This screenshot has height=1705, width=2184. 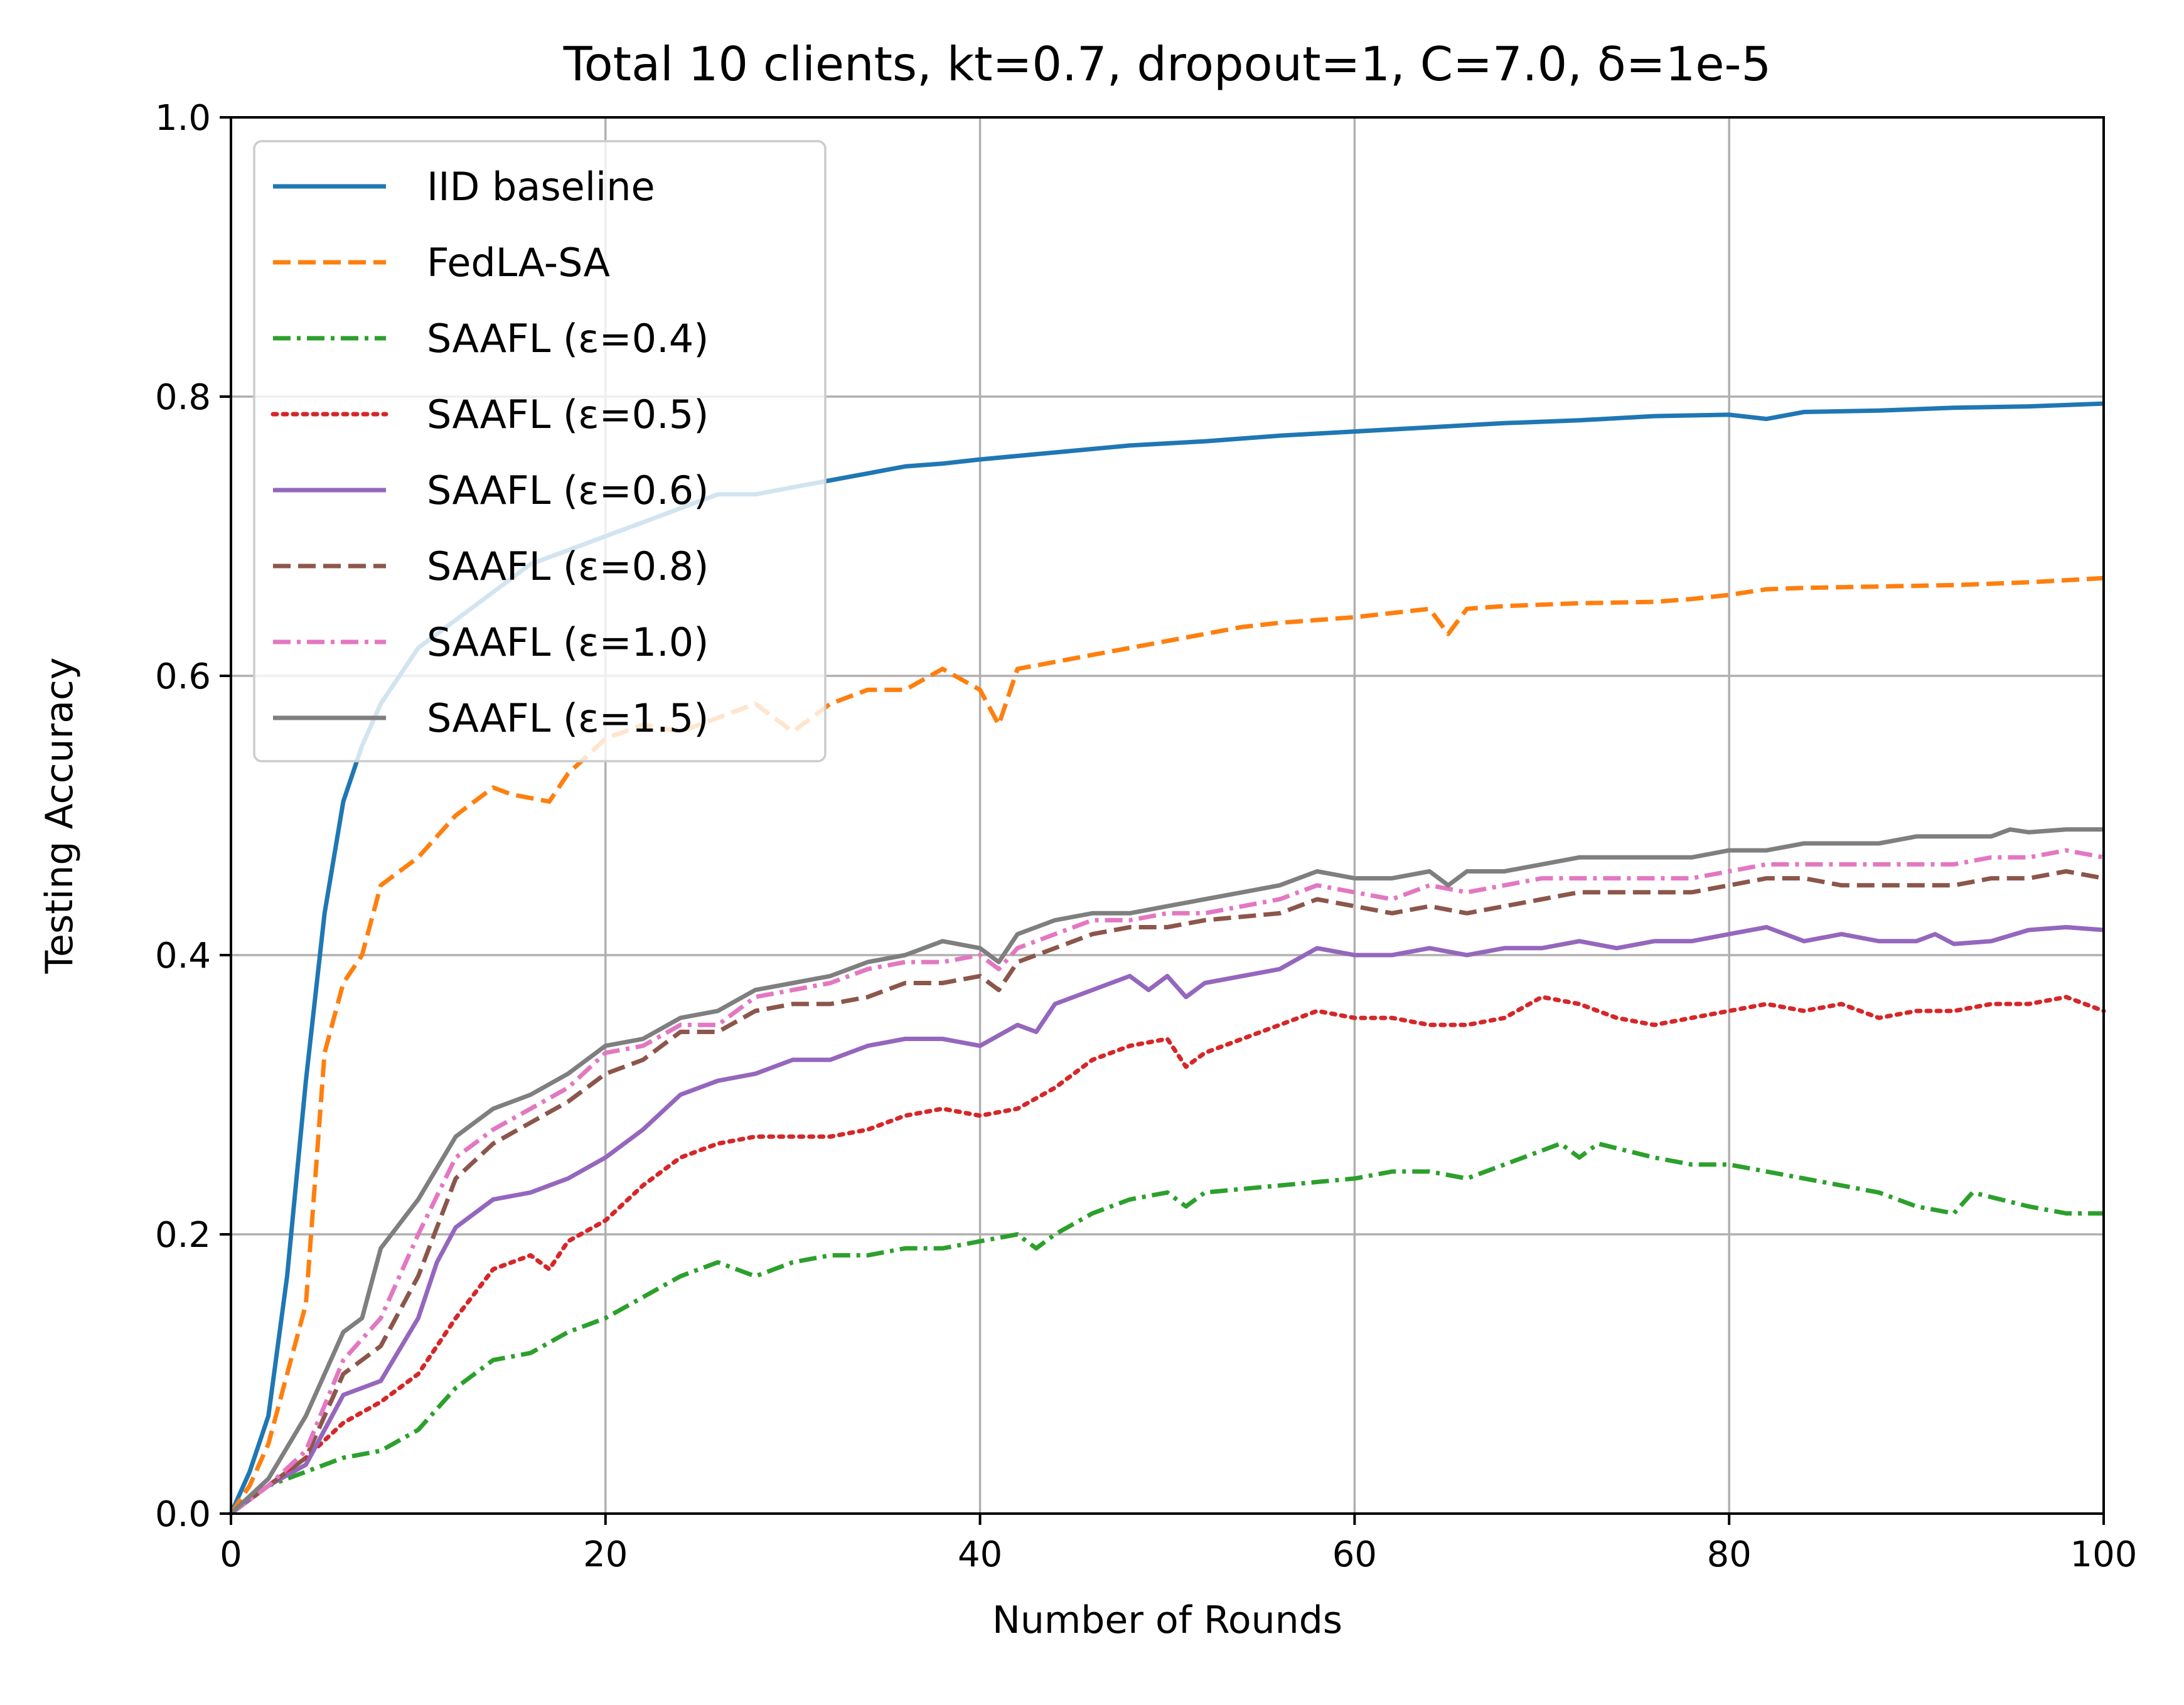 I want to click on y-tick-label: 0.0, so click(x=183, y=1515).